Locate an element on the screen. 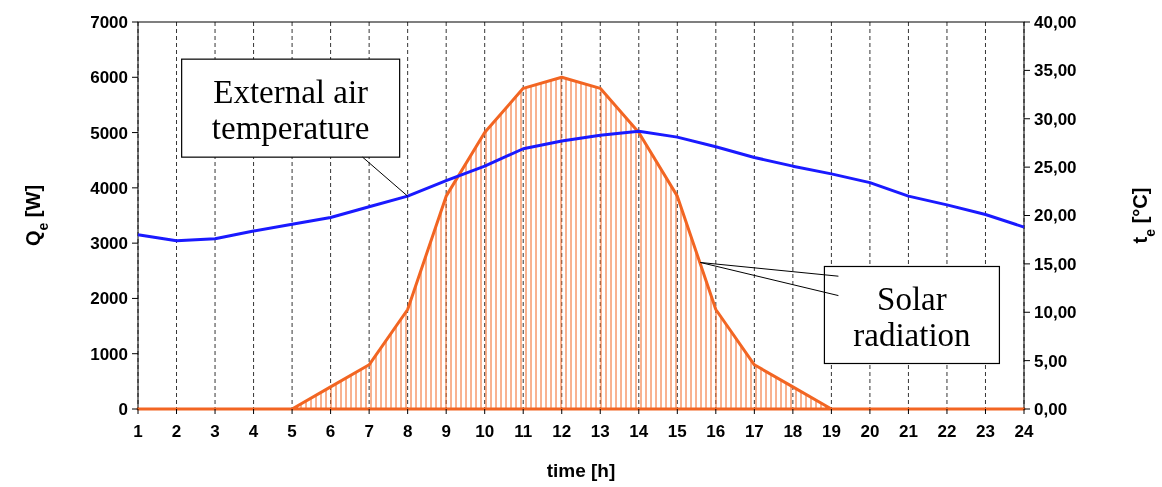  y2-tick-label: 10,00 is located at coordinates (1055, 313).